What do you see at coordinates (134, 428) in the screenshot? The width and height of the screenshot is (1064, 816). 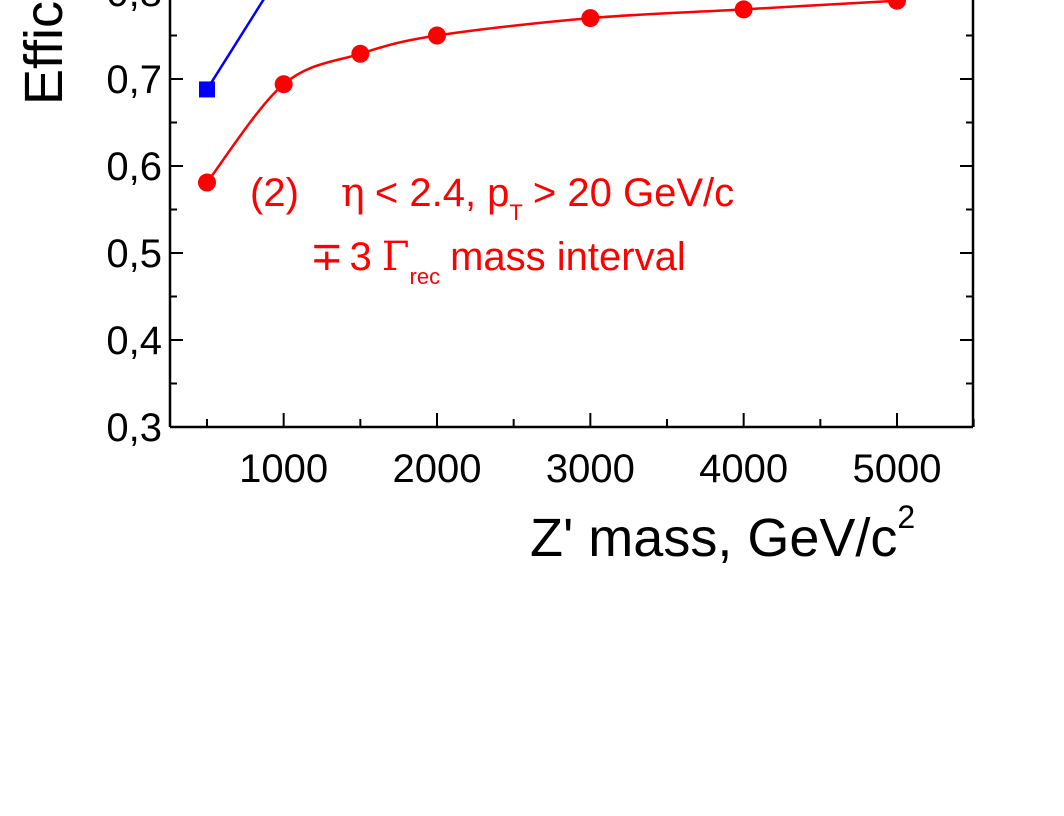 I see `y-tick-label: 0,3` at bounding box center [134, 428].